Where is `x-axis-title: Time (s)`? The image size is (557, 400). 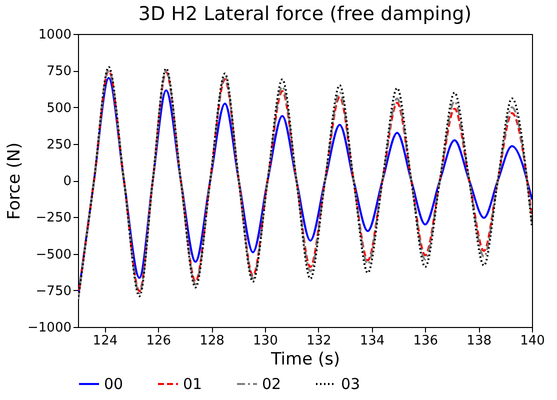 x-axis-title: Time (s) is located at coordinates (305, 360).